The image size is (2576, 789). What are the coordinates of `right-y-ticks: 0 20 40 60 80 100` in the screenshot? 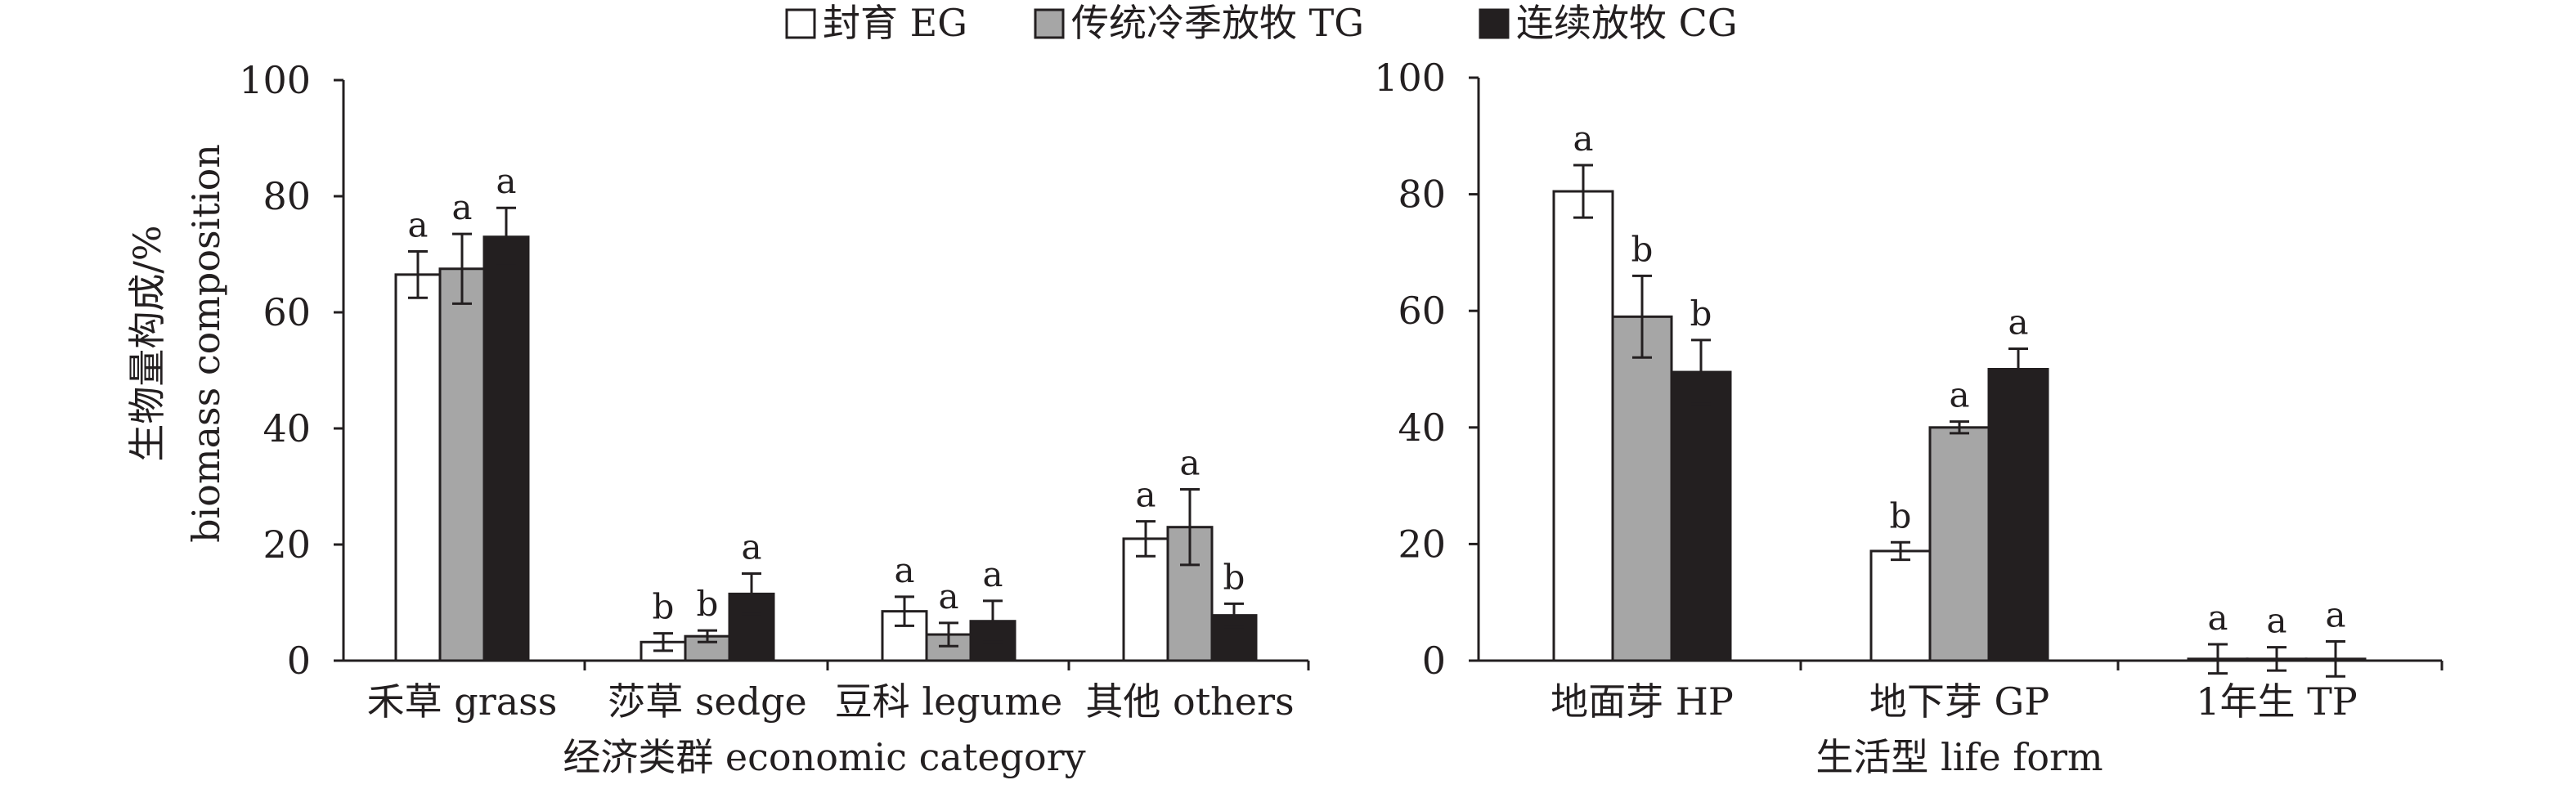 It's located at (1426, 369).